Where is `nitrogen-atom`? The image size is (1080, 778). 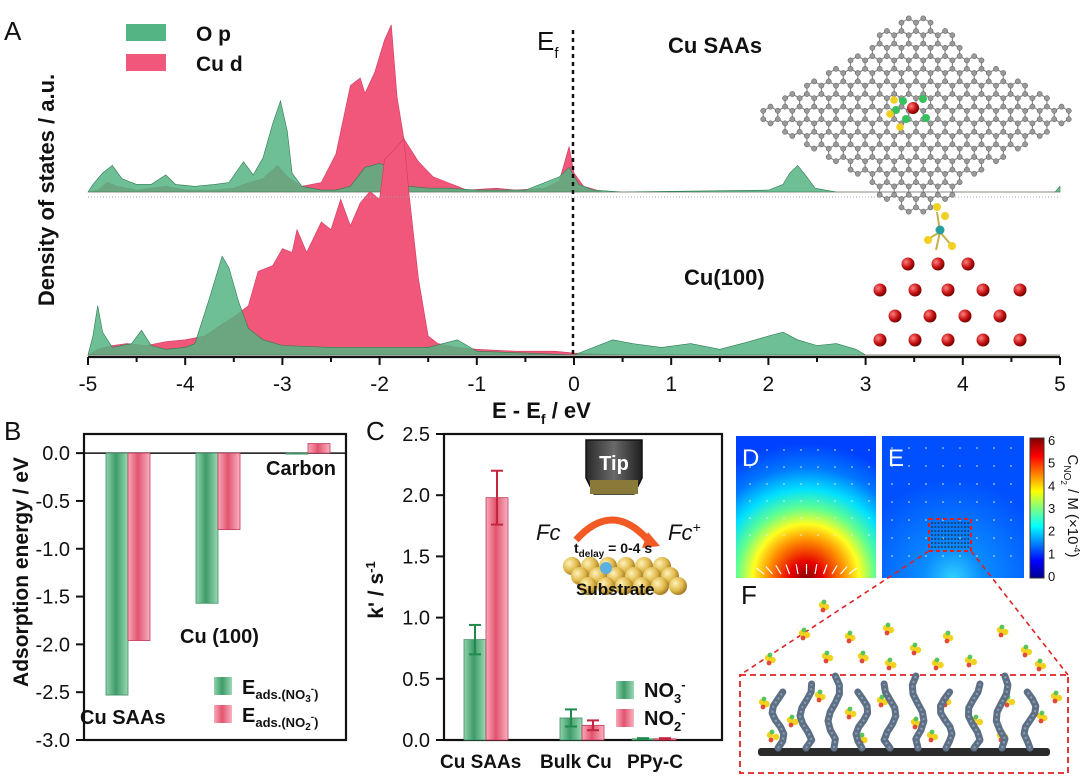
nitrogen-atom is located at coordinates (926, 118).